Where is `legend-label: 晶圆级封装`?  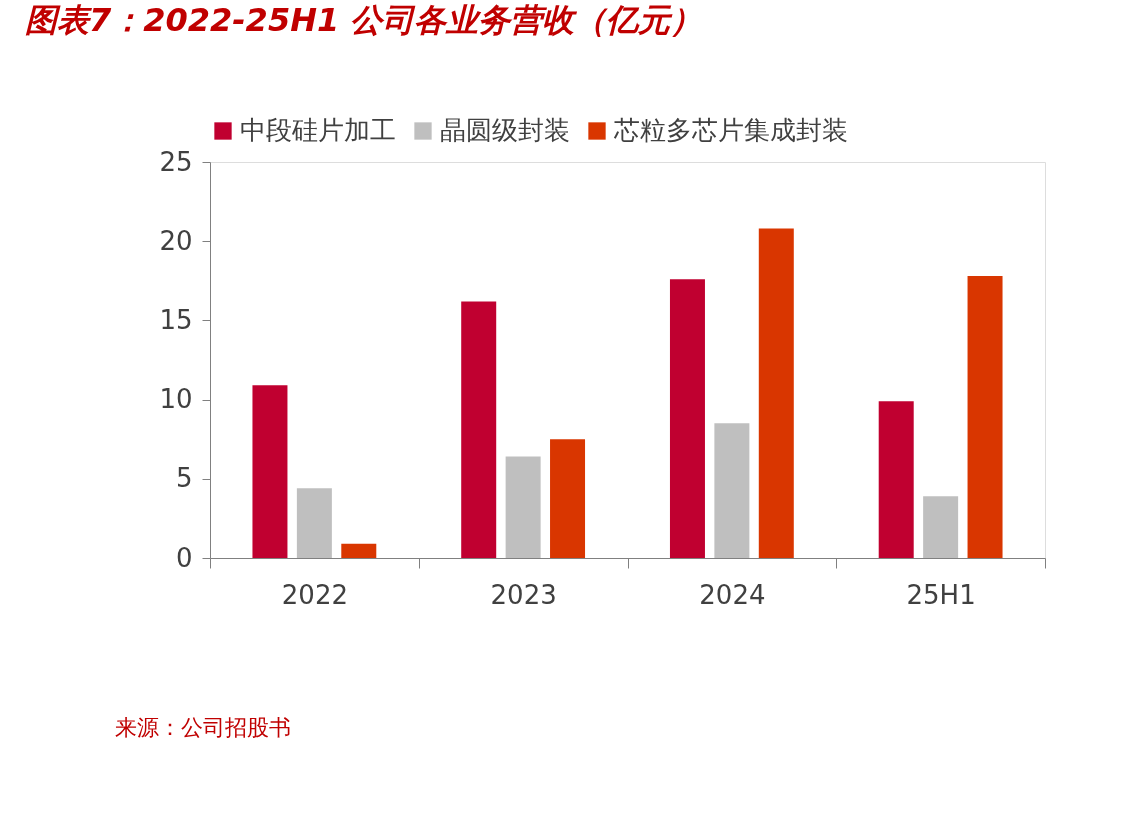 legend-label: 晶圆级封装 is located at coordinates (505, 130).